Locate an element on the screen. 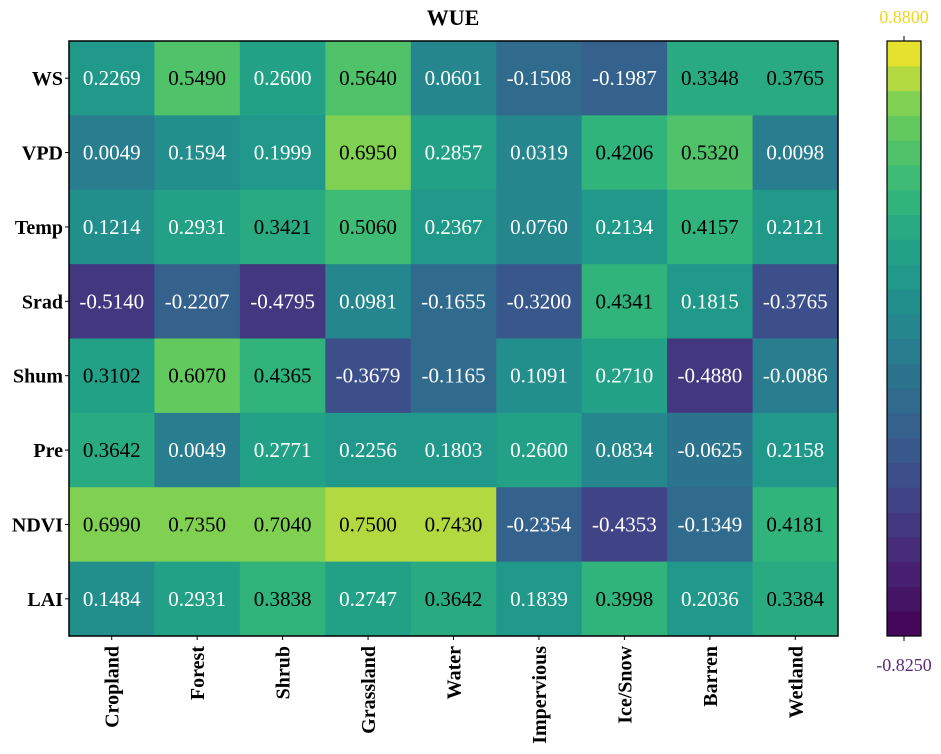  heatmap-cell-vpd-cropland is located at coordinates (112, 153).